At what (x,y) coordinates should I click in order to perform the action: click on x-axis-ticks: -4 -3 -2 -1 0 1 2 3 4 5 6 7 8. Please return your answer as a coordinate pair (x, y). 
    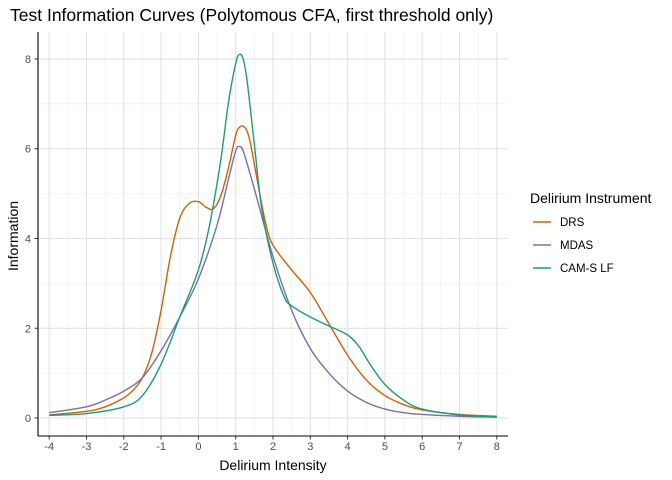
    Looking at the image, I should click on (272, 444).